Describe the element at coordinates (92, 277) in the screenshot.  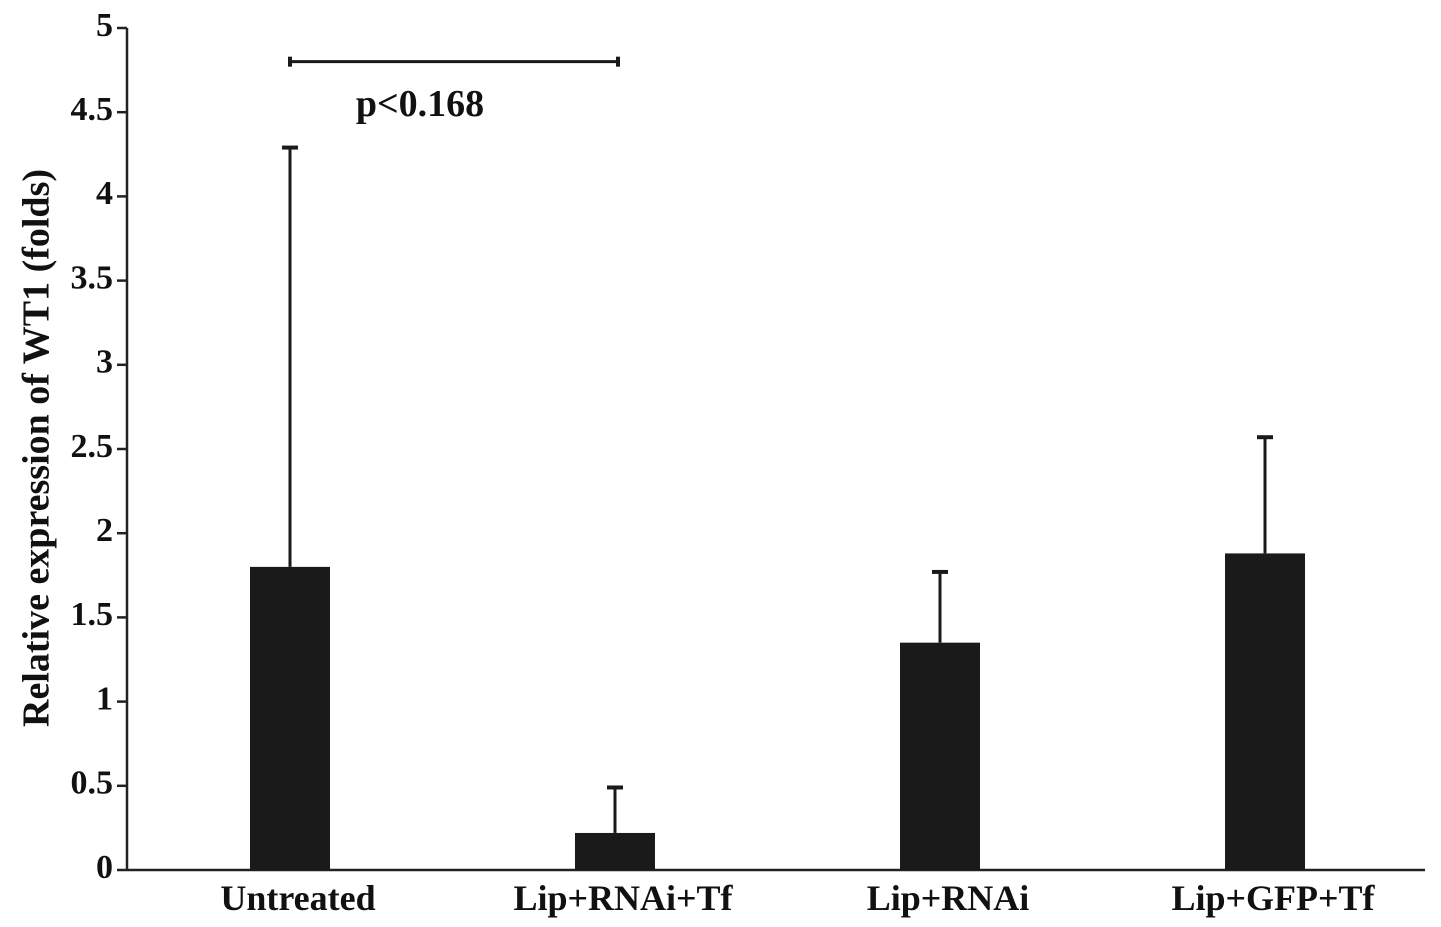
I see `y-tick-label: 3.5` at that location.